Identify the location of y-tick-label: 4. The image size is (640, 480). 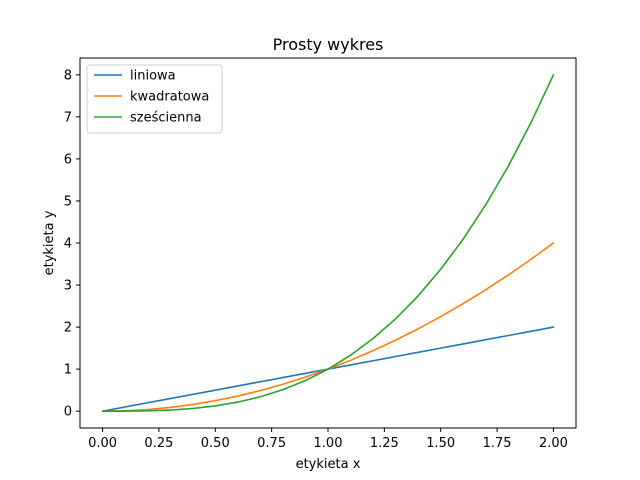
(68, 244).